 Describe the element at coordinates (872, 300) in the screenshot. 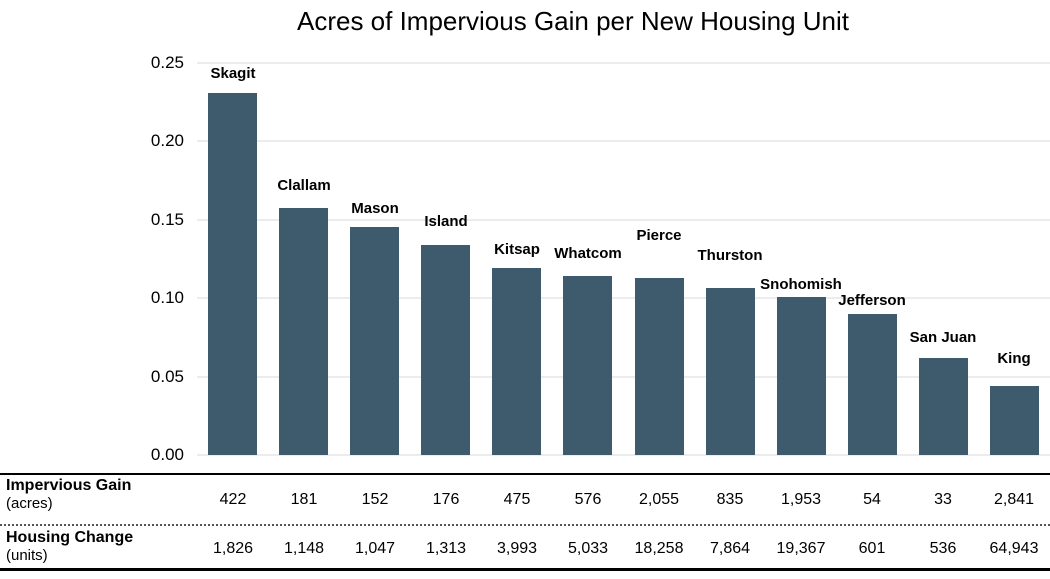

I see `bar-label: Jefferson` at that location.